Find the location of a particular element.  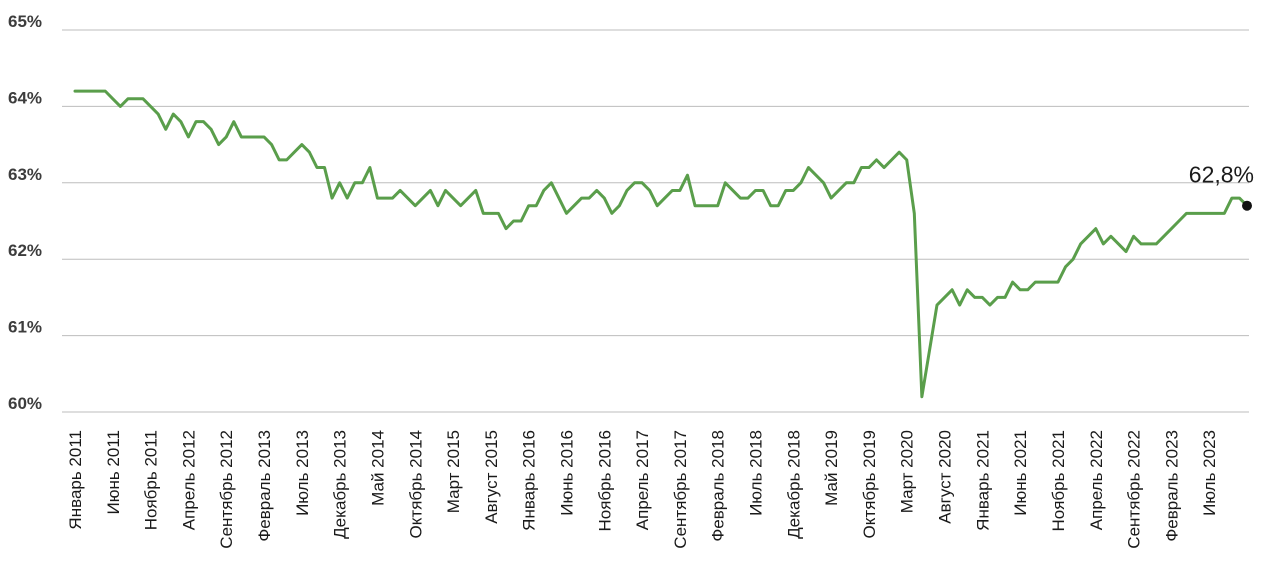

x-tick-label: Май 2019 is located at coordinates (831, 468).